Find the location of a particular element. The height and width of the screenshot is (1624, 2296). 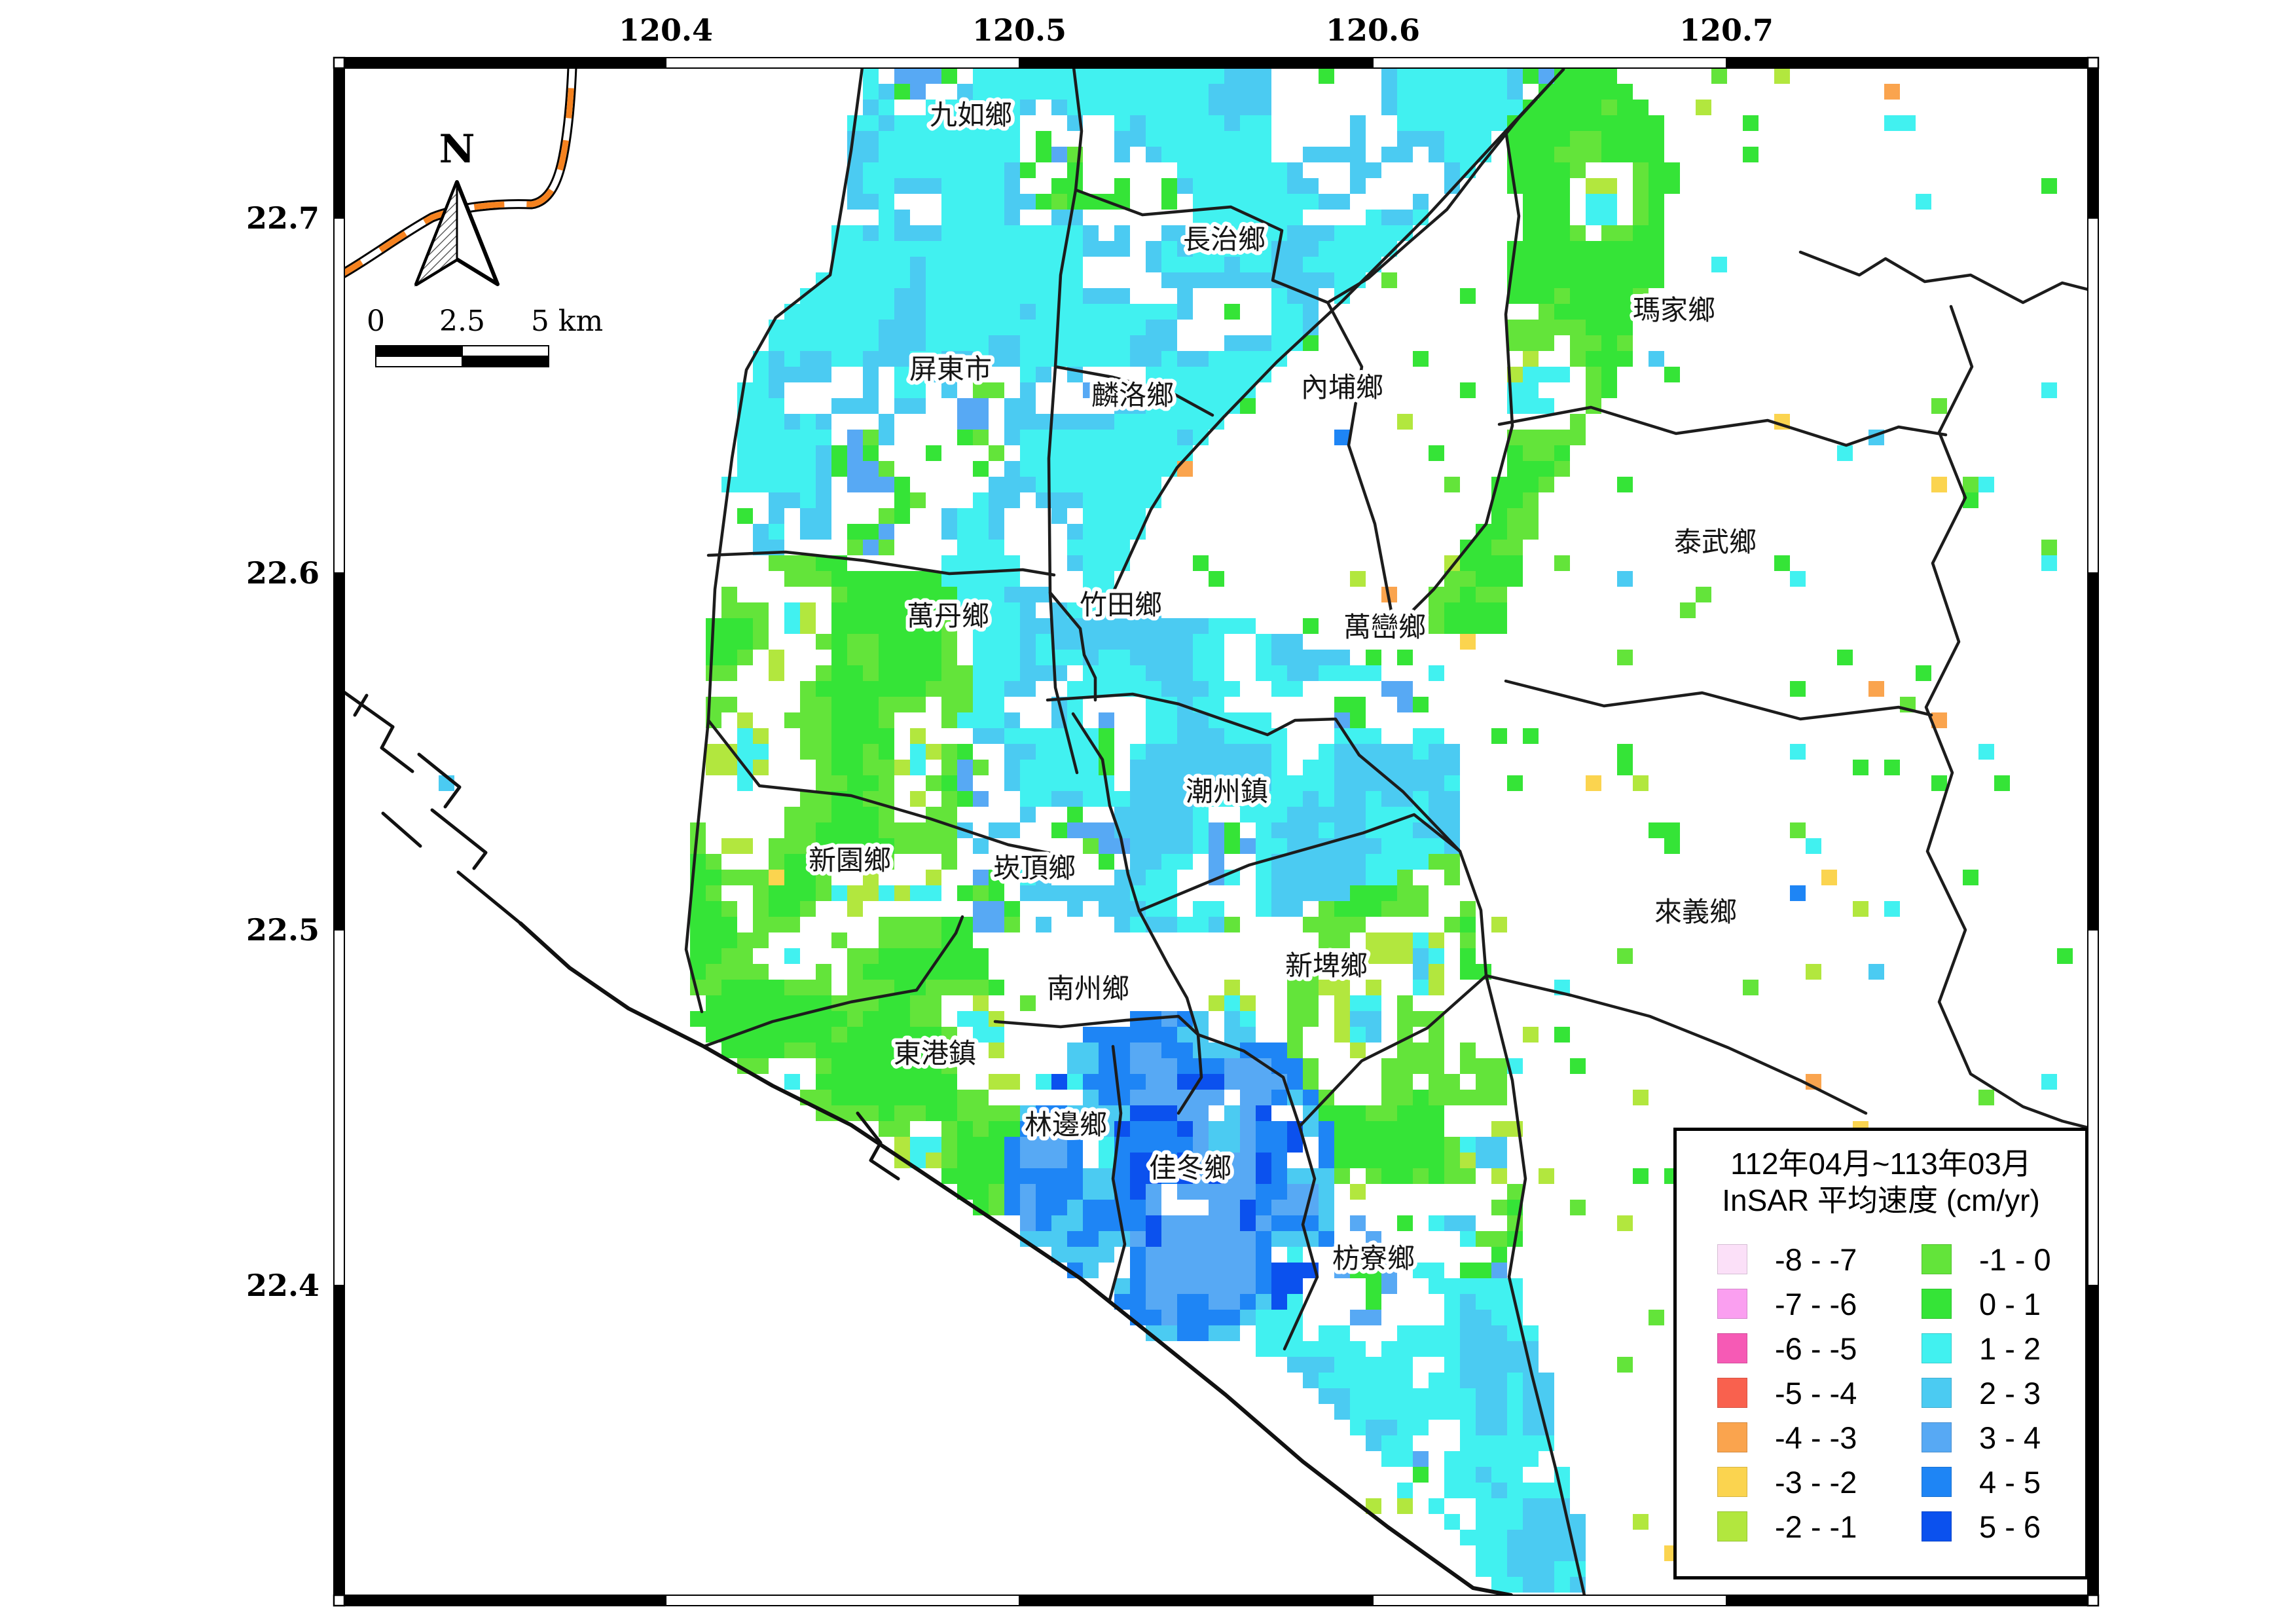

township-label: 崁頂鄉 is located at coordinates (1034, 868).